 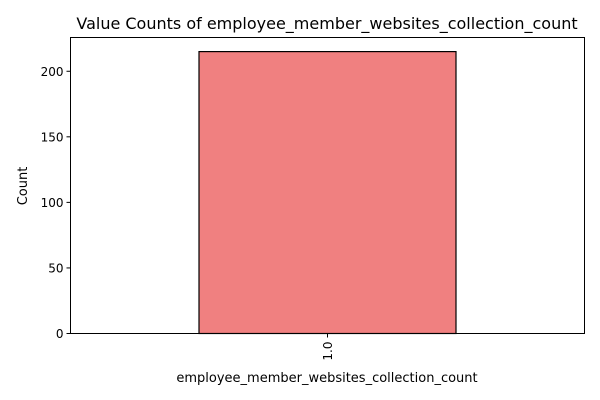 I want to click on y-tick-label: 50, so click(x=55, y=268).